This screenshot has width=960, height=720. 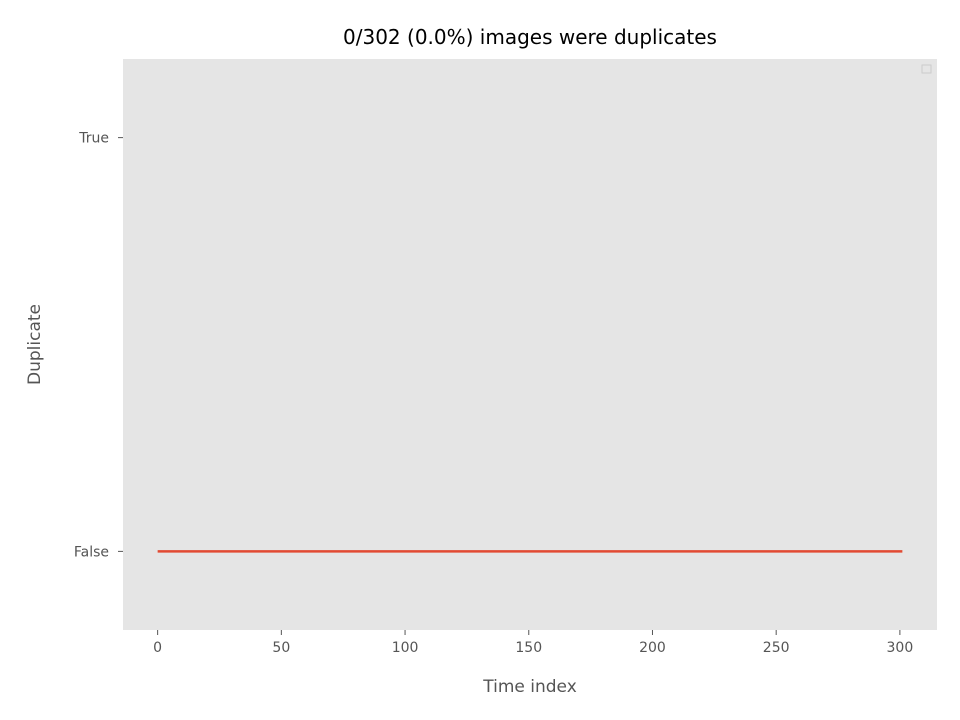 What do you see at coordinates (98, 345) in the screenshot?
I see `y-axis: False True` at bounding box center [98, 345].